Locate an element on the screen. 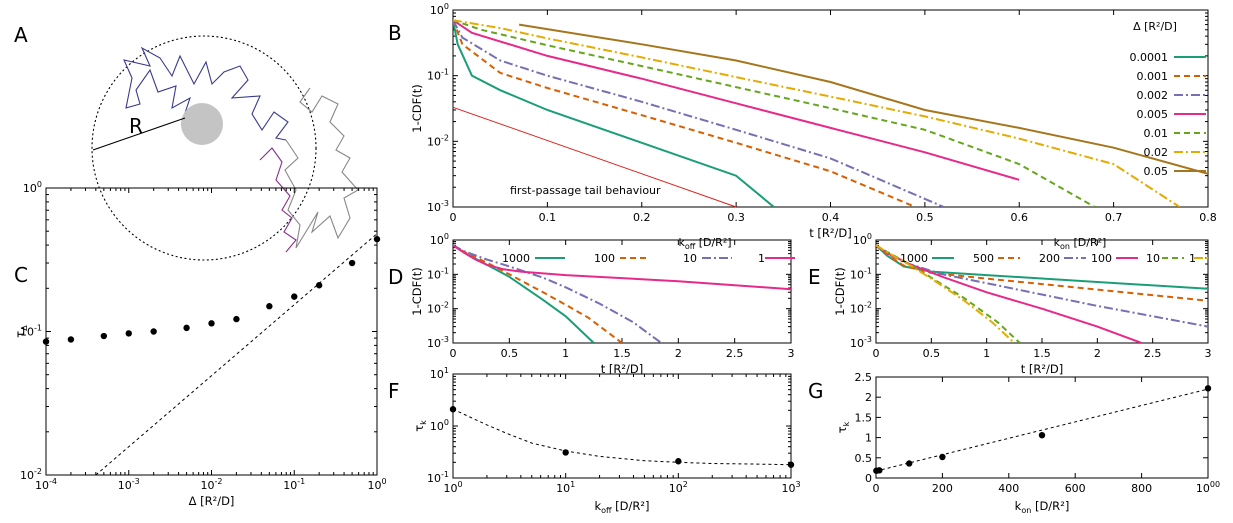 The width and height of the screenshot is (1233, 523). y-tick-label: 2.5 is located at coordinates (864, 377).